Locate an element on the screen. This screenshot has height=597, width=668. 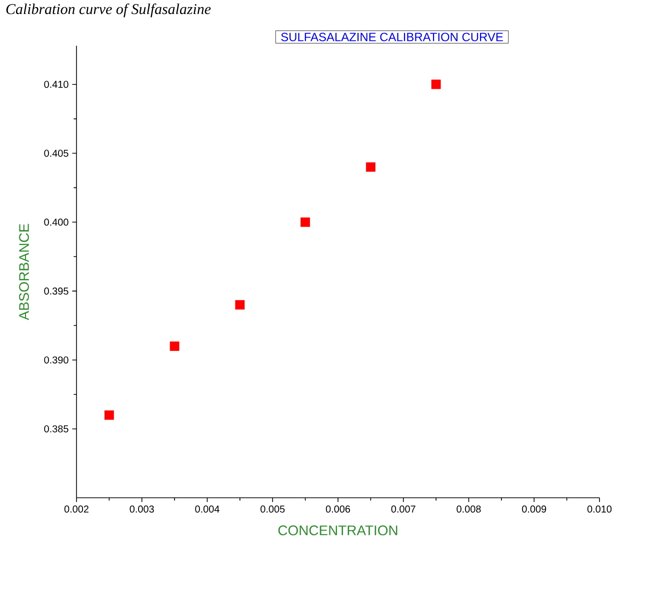
y-tick-label: 0.405 is located at coordinates (56, 153).